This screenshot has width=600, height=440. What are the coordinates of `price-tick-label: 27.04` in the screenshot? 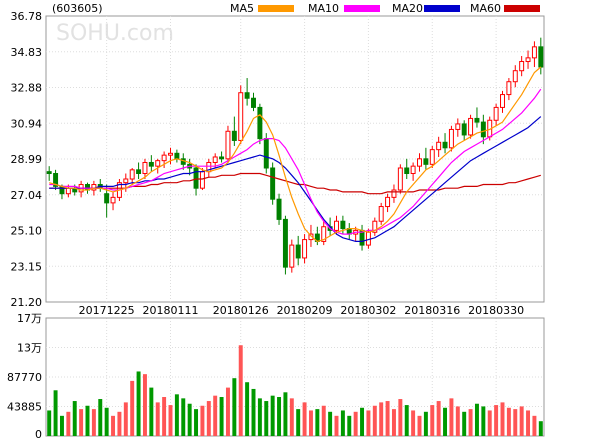 It's located at (27, 195).